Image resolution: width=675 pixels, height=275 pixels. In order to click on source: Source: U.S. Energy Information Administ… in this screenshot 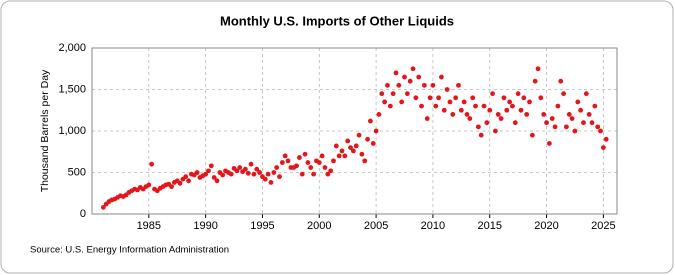, I will do `click(129, 250)`.